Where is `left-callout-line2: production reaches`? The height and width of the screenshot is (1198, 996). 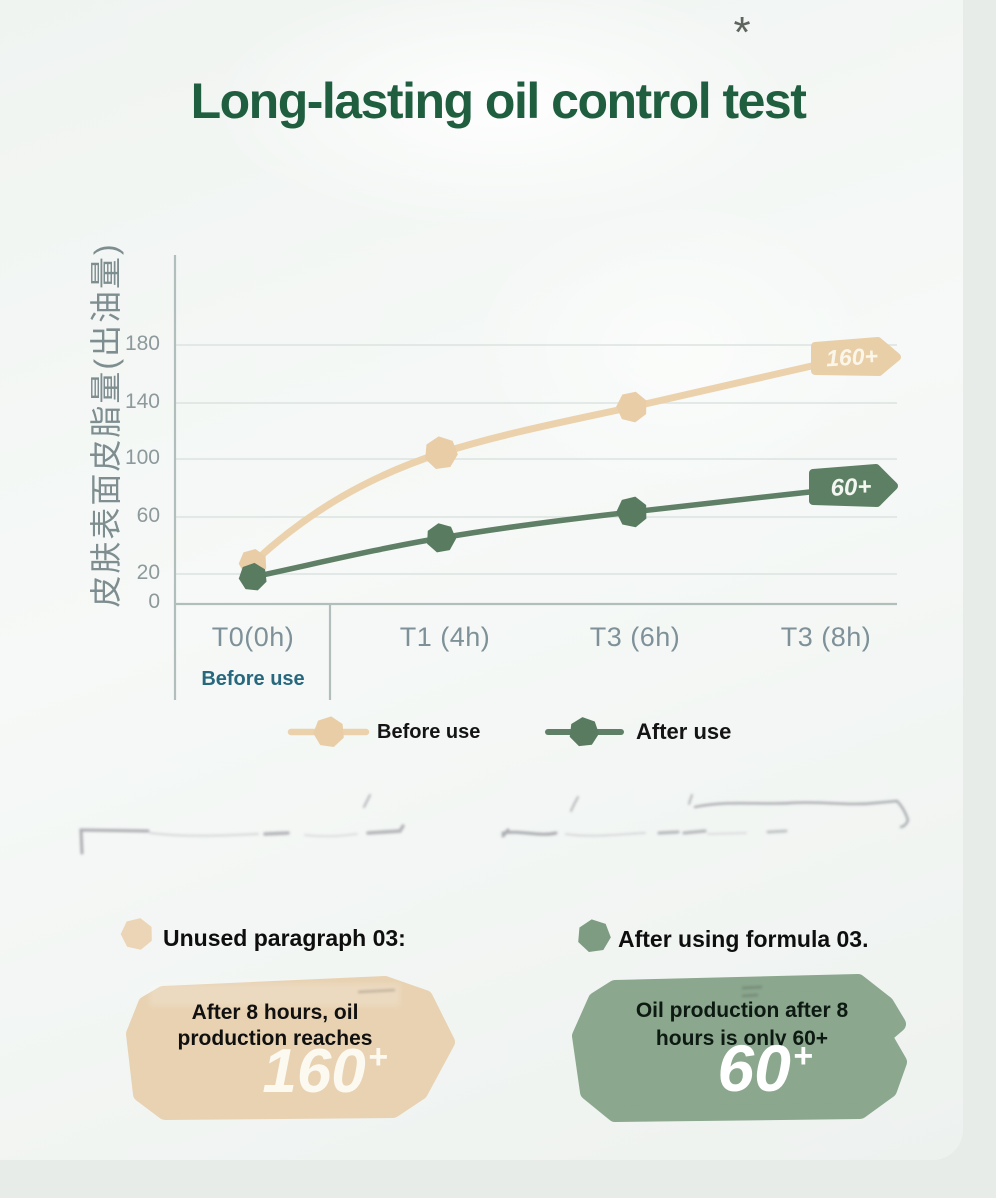
left-callout-line2: production reaches is located at coordinates (275, 1038).